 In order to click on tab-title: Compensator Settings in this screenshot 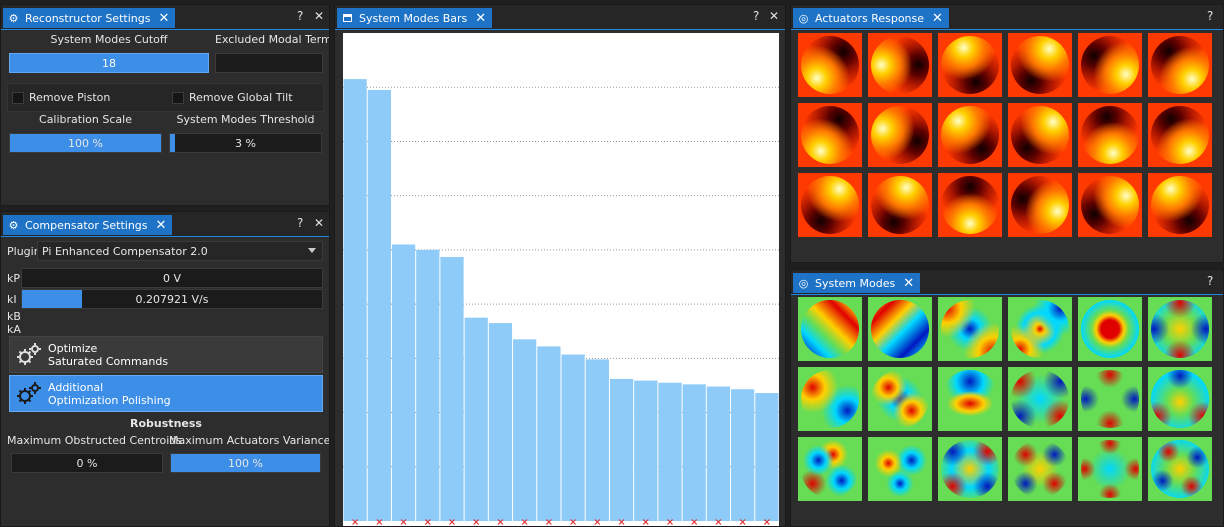, I will do `click(86, 225)`.